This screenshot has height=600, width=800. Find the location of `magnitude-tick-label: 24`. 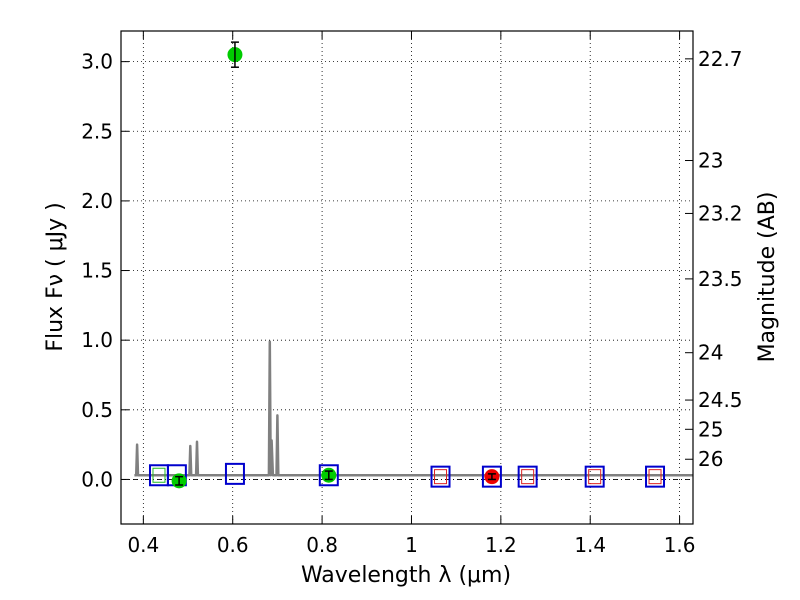

magnitude-tick-label: 24 is located at coordinates (710, 353).